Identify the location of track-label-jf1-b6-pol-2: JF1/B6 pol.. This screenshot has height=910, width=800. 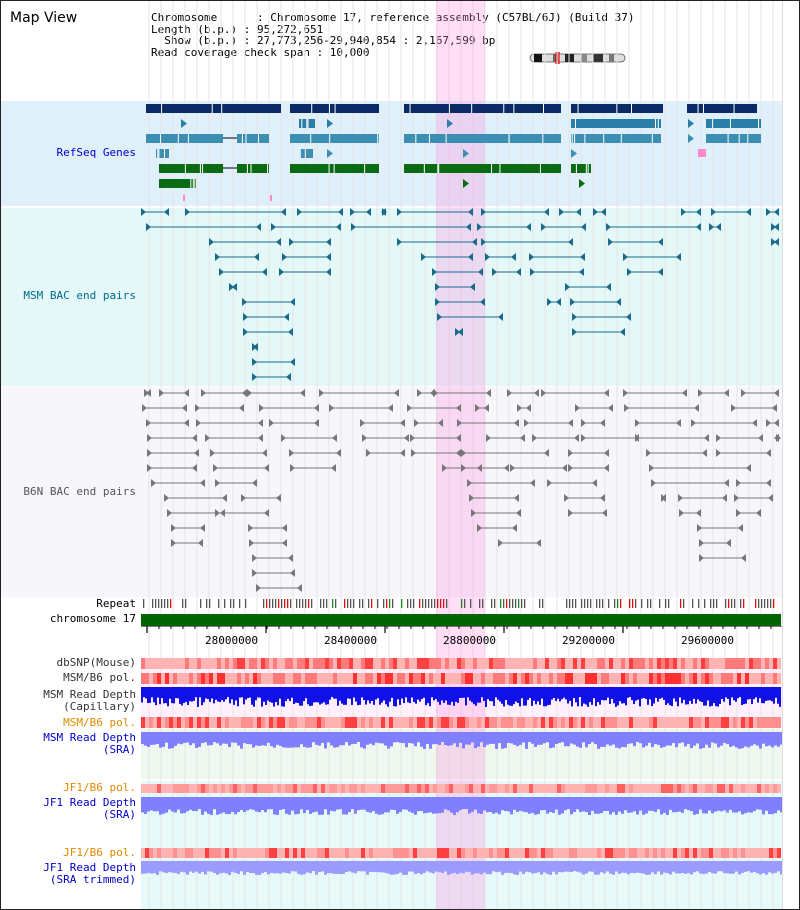
(99, 852).